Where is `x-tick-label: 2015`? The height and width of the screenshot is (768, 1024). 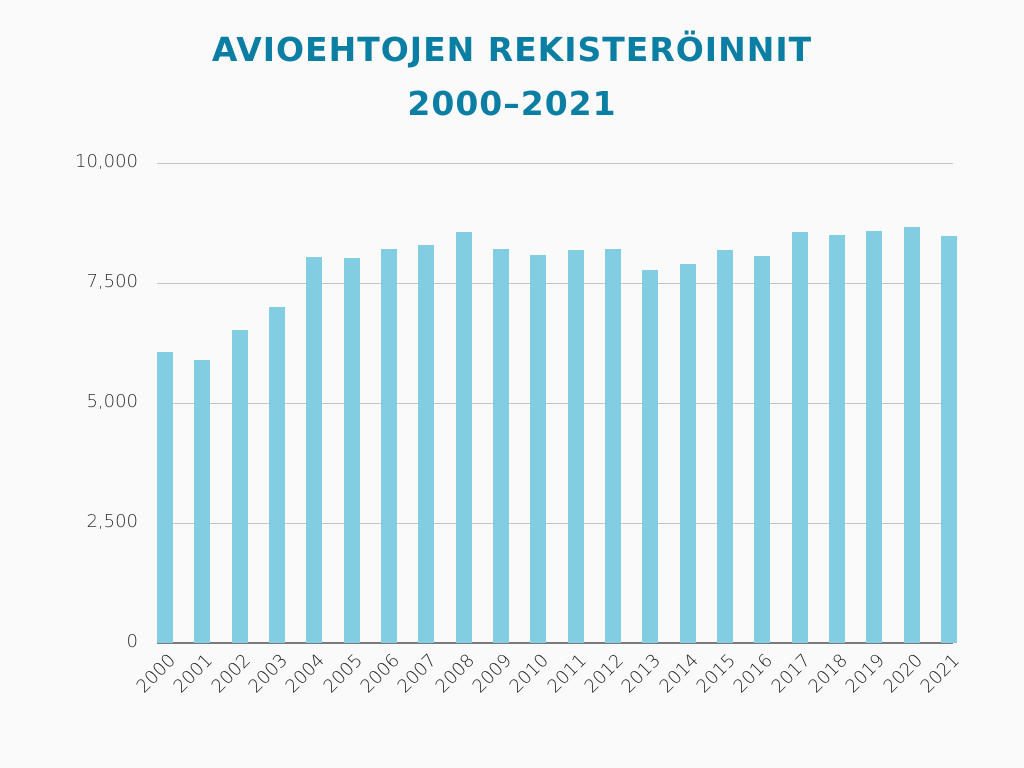 x-tick-label: 2015 is located at coordinates (716, 674).